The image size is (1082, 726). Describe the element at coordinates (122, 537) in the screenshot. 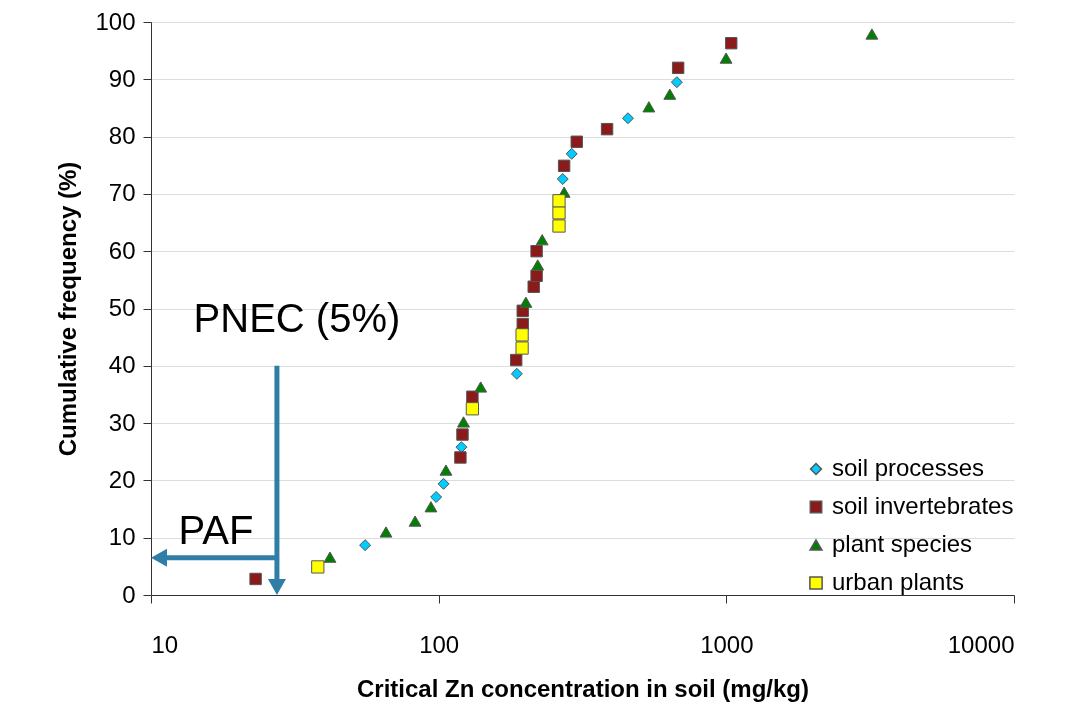

I see `y-tick-label: 10` at that location.